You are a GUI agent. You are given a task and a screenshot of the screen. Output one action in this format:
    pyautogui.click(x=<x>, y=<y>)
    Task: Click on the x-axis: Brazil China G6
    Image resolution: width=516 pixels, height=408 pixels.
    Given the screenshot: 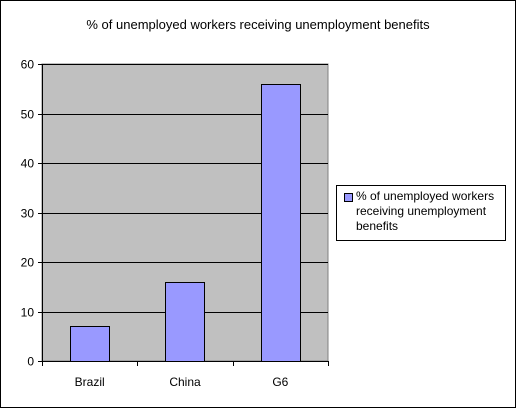 What is the action you would take?
    pyautogui.click(x=185, y=375)
    